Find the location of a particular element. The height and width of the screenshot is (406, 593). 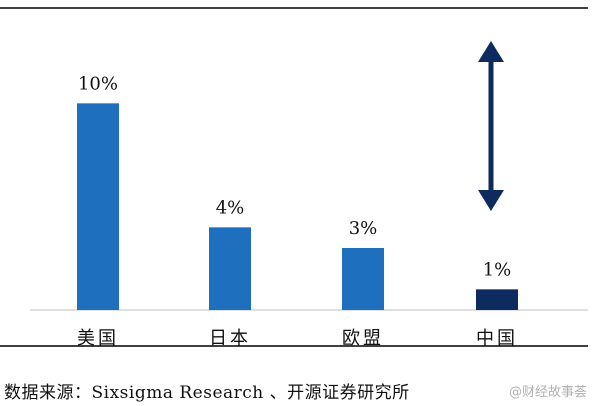

category-label-3: 欧盟 is located at coordinates (363, 338).